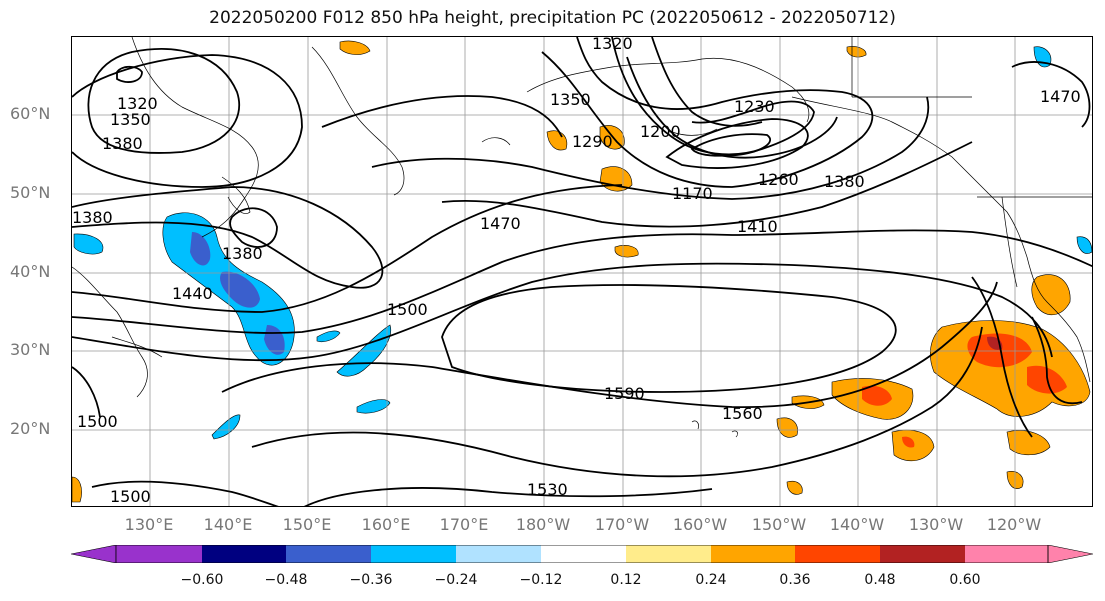  Describe the element at coordinates (1070, 554) in the screenshot. I see `colorbar-extend-high` at that location.